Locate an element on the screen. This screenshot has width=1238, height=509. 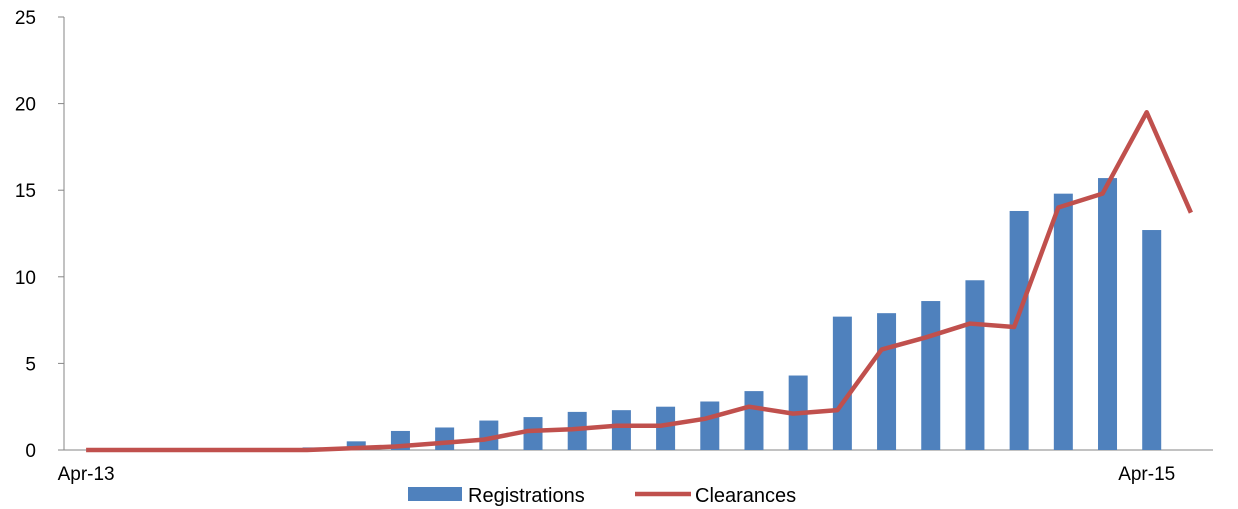
y-tick-label: 20 is located at coordinates (25, 105).